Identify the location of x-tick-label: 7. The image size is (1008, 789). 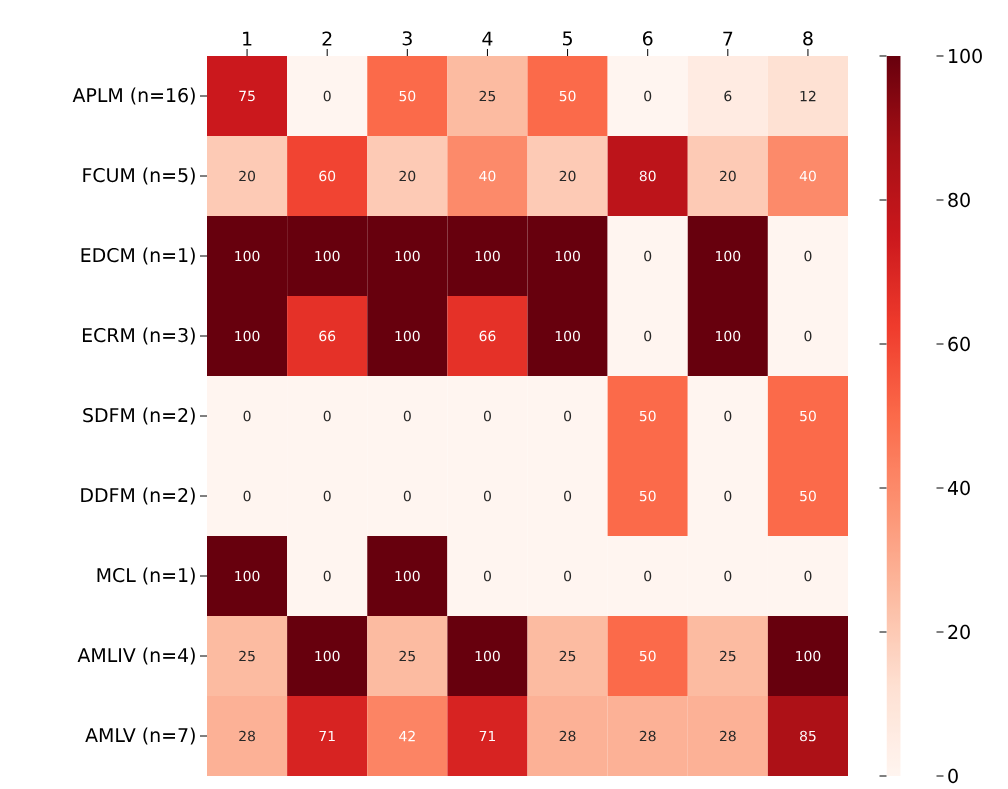
(728, 38).